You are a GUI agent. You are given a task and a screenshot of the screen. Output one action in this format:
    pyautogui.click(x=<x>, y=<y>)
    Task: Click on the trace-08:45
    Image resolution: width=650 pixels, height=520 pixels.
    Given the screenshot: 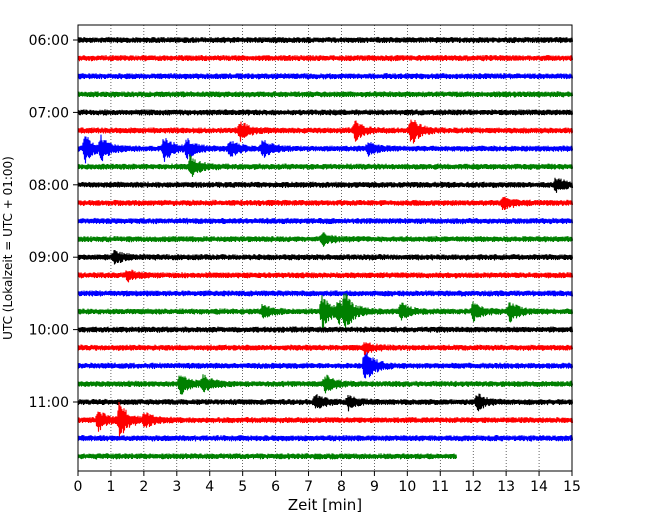 What is the action you would take?
    pyautogui.click(x=325, y=239)
    